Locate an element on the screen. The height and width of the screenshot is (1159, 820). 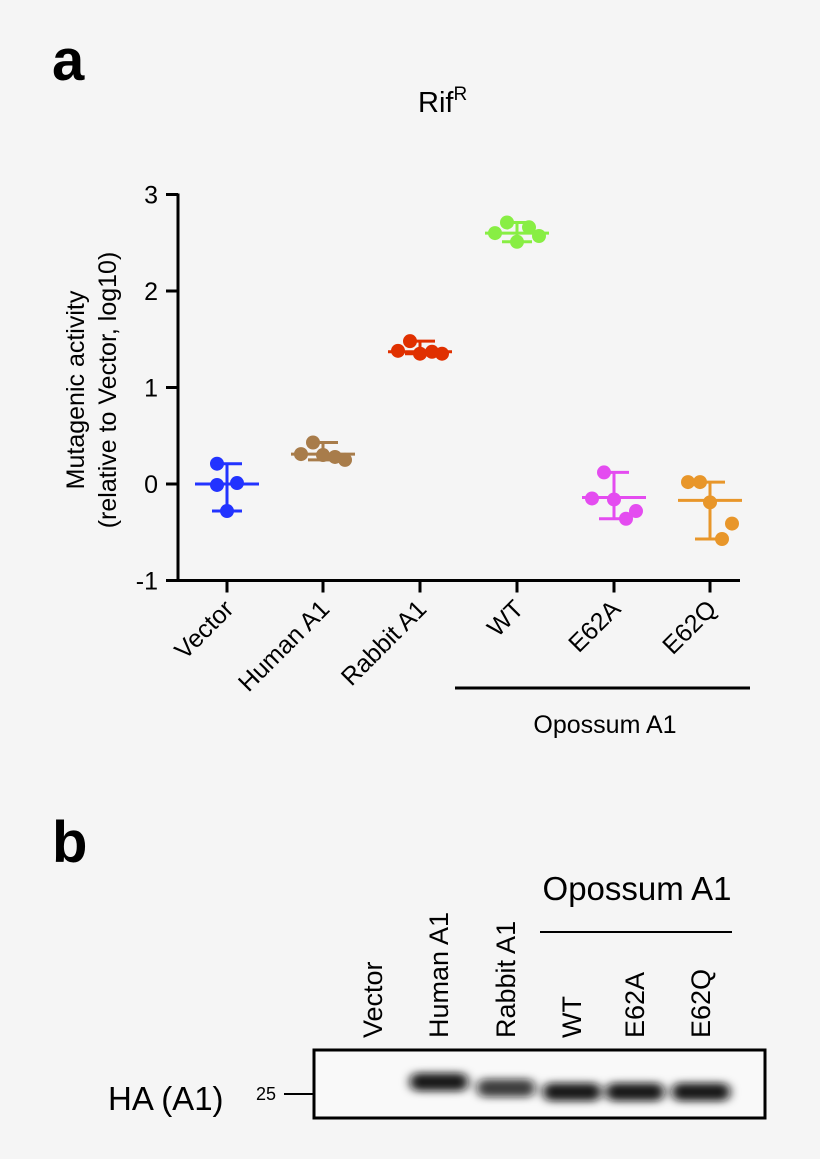
lane-label: Vector is located at coordinates (373, 999).